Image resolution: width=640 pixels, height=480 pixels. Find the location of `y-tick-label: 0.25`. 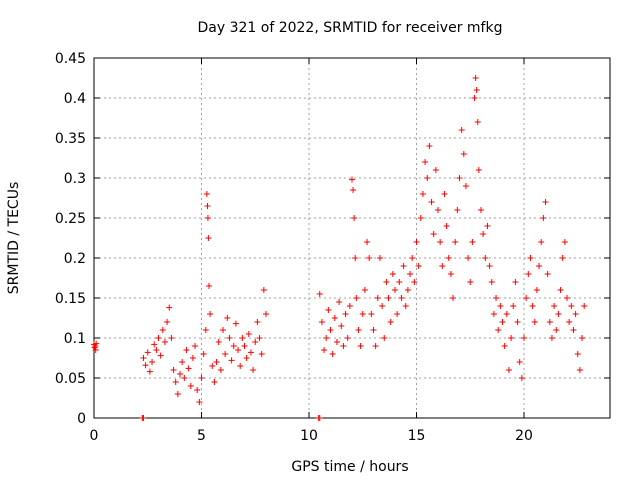

y-tick-label: 0.25 is located at coordinates (70, 219).